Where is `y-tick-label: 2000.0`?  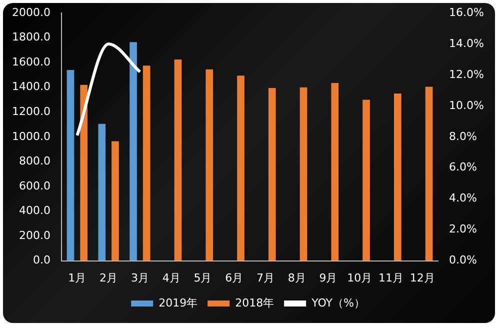 y-tick-label: 2000.0 is located at coordinates (31, 12).